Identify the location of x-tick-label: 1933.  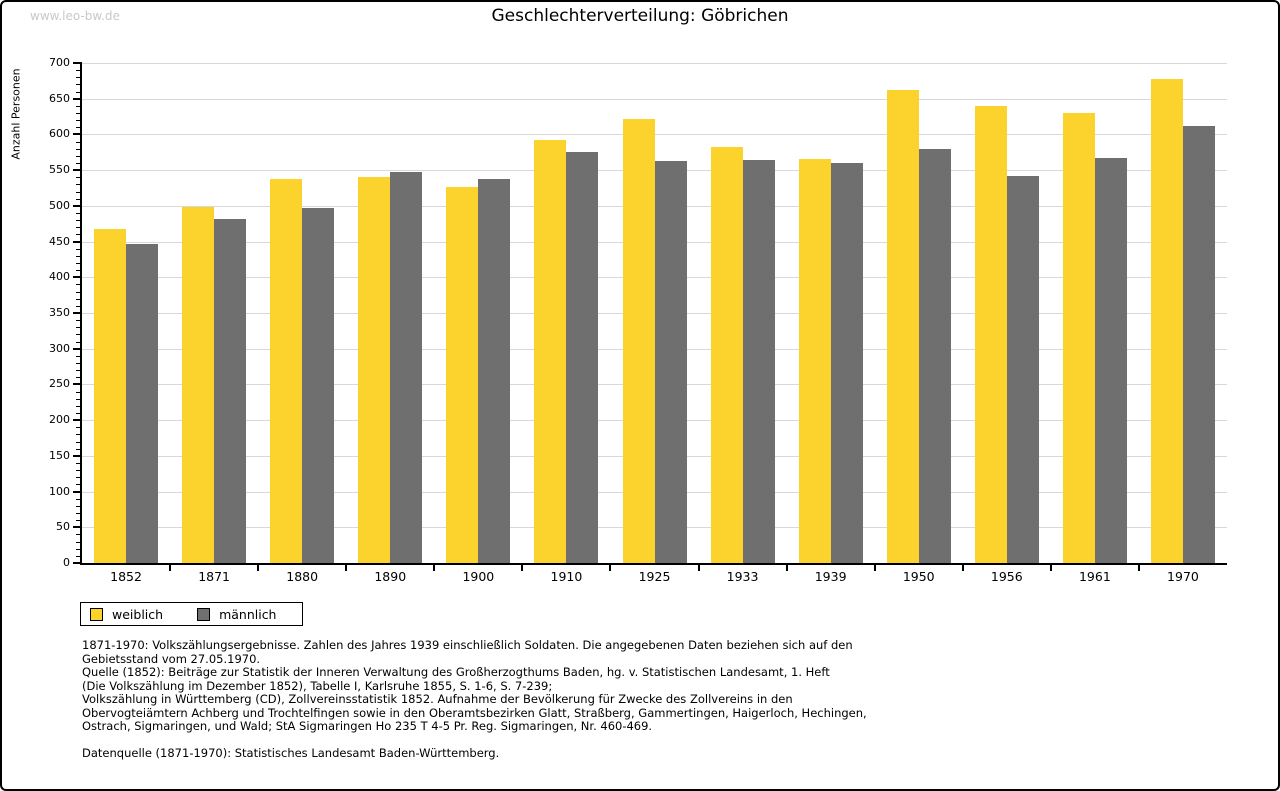
(742, 576).